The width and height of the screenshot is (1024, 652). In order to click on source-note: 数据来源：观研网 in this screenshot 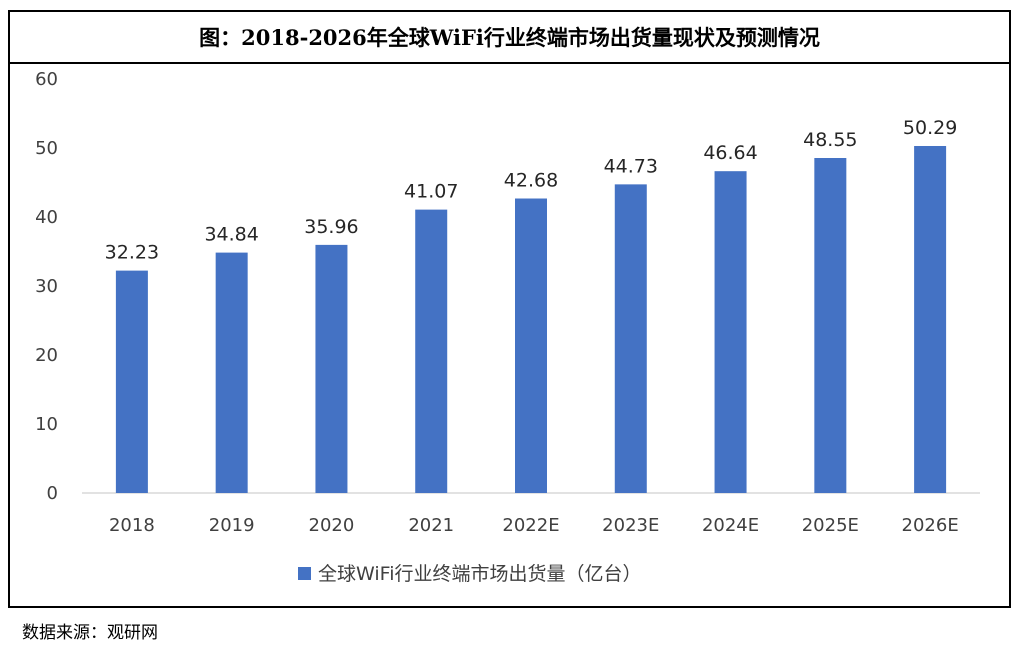, I will do `click(90, 633)`.